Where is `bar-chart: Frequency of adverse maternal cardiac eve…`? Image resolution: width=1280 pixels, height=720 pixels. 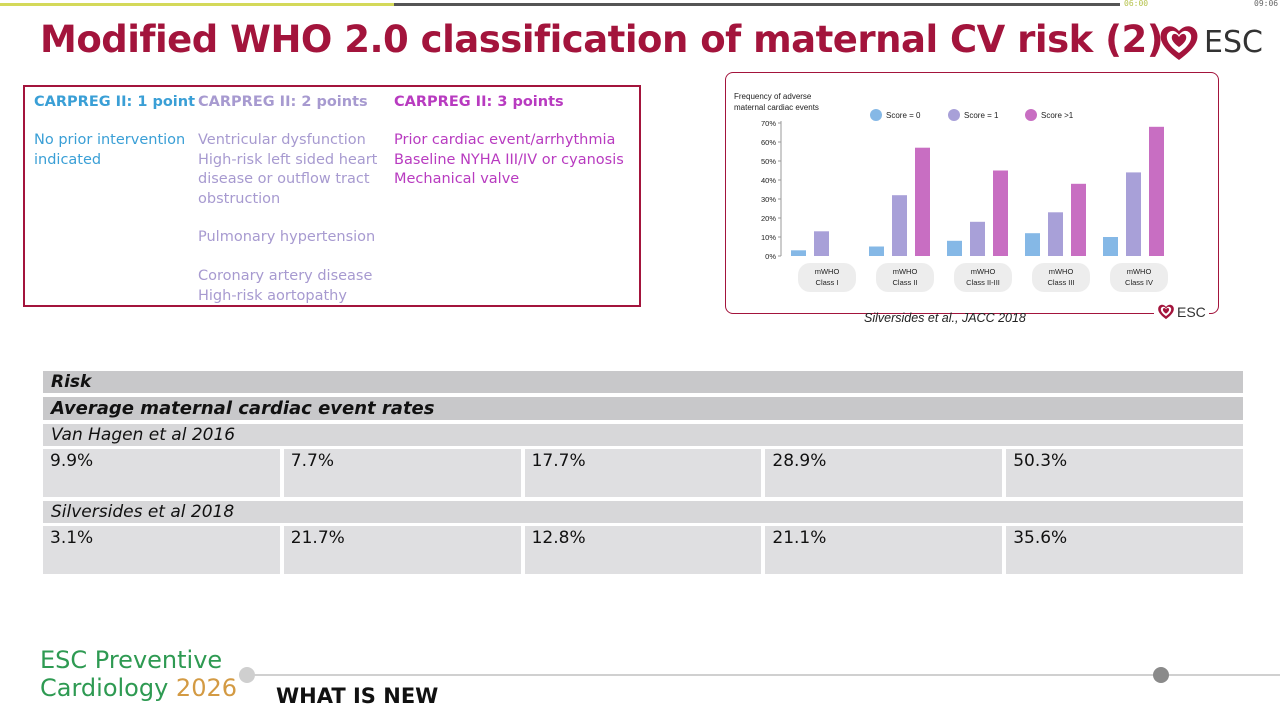 bar-chart: Frequency of adverse maternal cardiac eve… is located at coordinates (951, 192).